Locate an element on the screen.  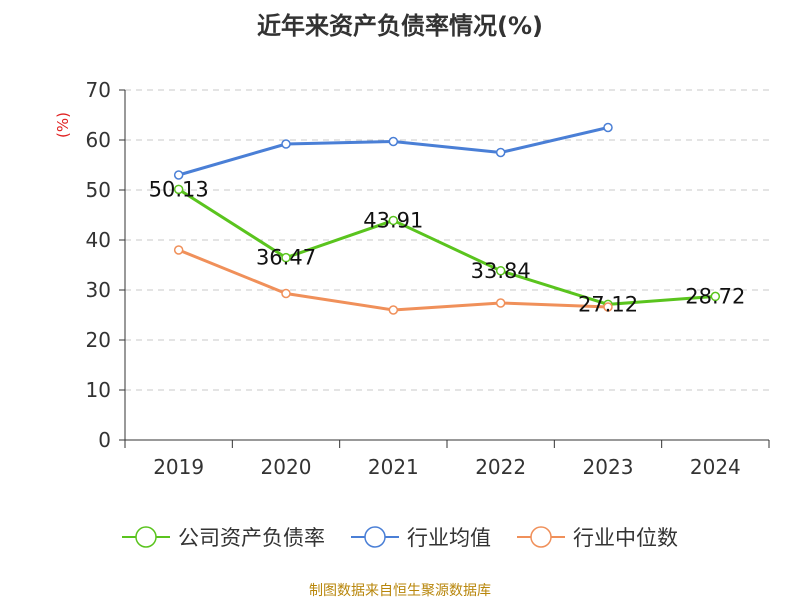
y-tick-label: 10 is located at coordinates (98, 390).